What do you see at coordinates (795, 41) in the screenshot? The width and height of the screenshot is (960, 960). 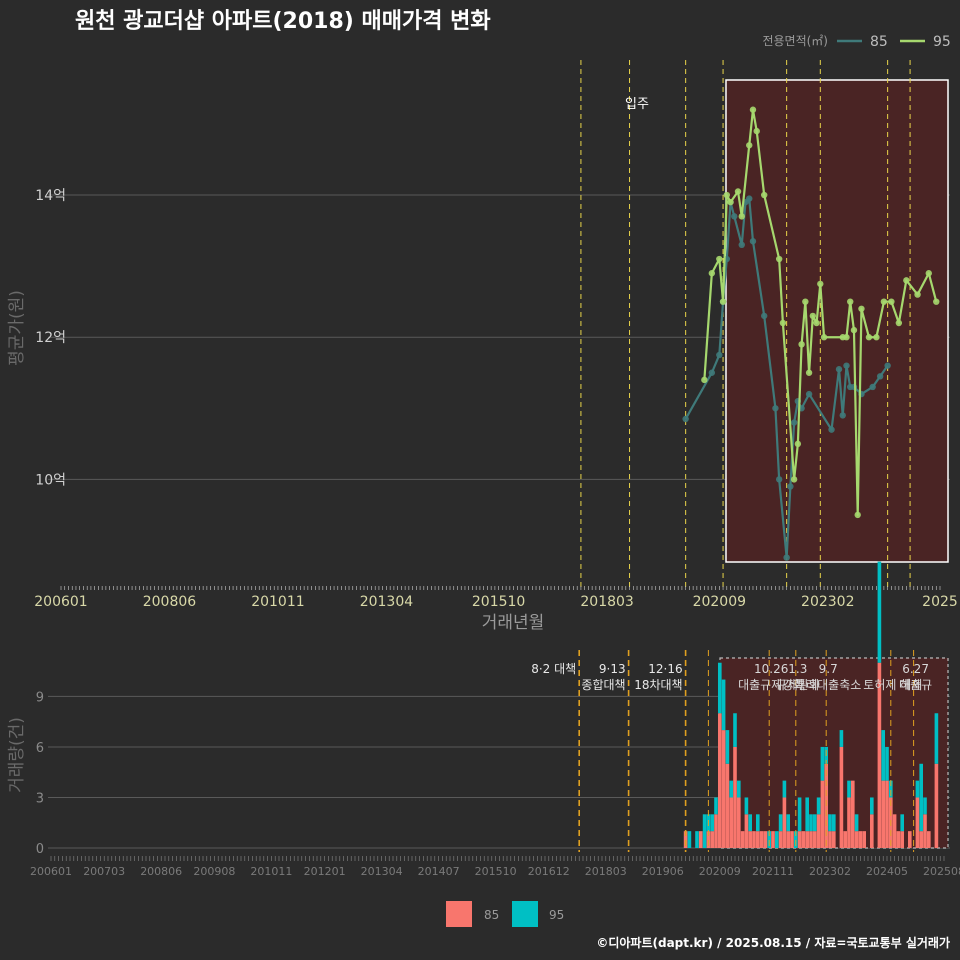 I see `legend-title: 전용면적(㎡)` at bounding box center [795, 41].